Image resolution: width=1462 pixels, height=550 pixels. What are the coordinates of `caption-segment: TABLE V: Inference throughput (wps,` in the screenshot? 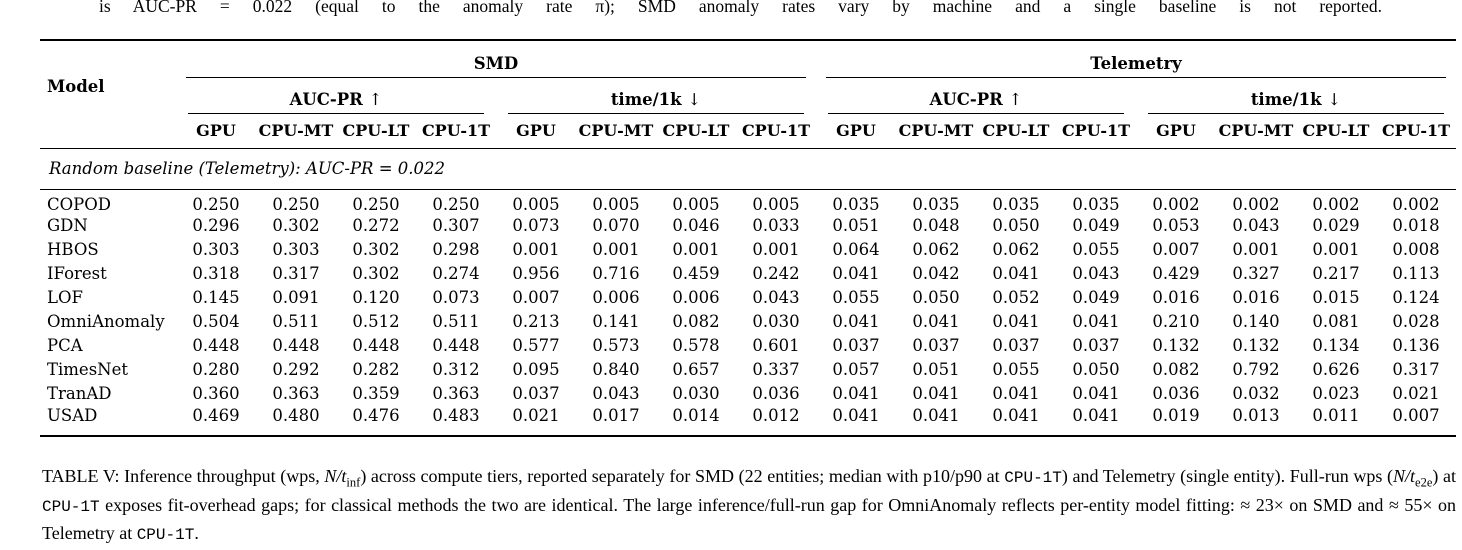 It's located at (183, 476).